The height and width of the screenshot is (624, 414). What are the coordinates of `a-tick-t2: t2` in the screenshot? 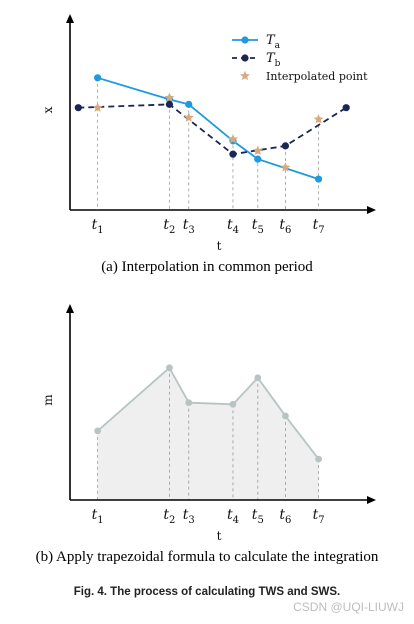 It's located at (169, 226).